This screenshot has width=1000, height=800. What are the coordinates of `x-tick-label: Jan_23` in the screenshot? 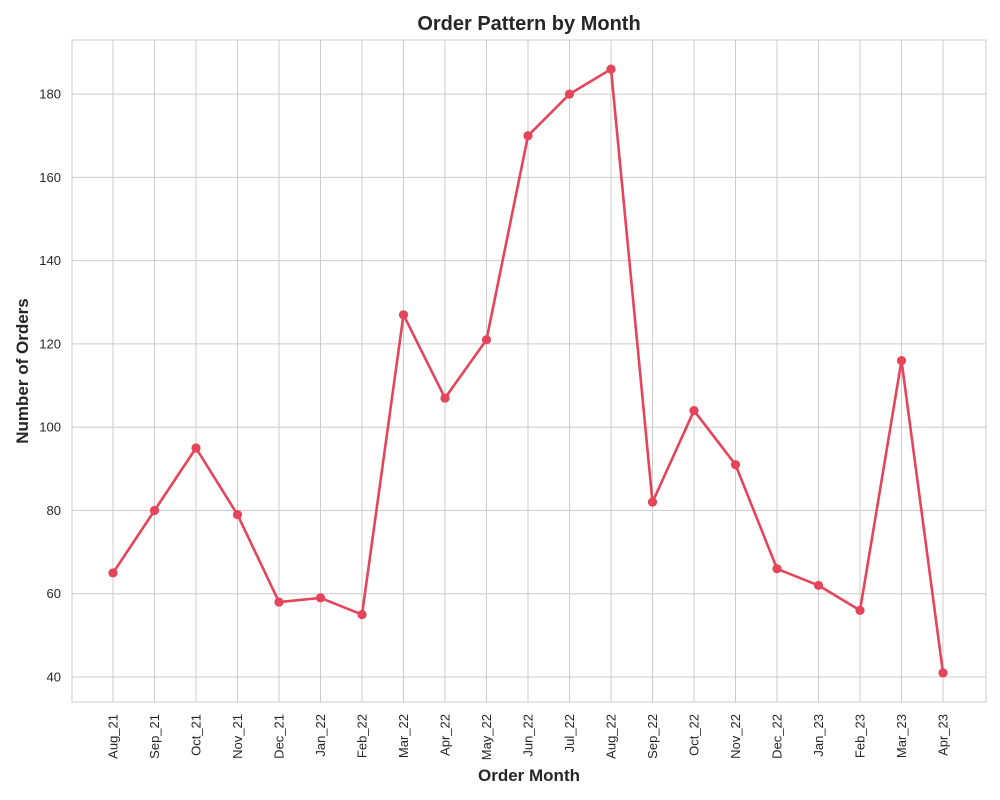 It's located at (818, 735).